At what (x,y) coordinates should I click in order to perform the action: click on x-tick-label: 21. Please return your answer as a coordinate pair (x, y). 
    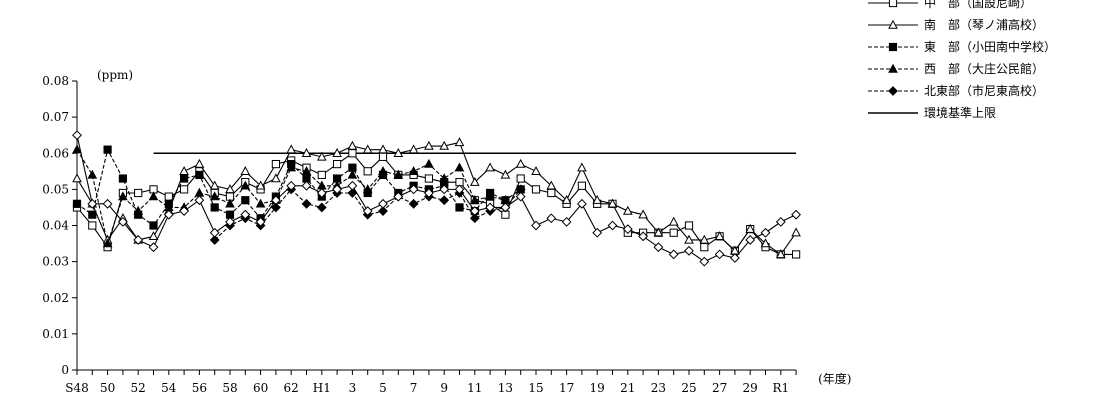
    Looking at the image, I should click on (627, 388).